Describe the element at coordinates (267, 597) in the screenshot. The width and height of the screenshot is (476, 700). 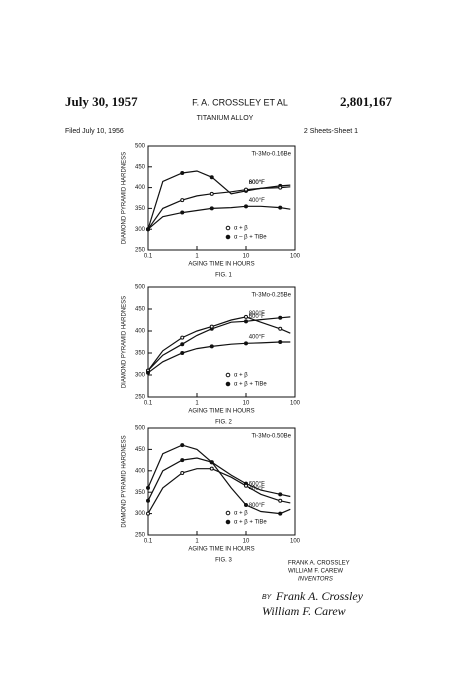
I see `by-label: BY` at that location.